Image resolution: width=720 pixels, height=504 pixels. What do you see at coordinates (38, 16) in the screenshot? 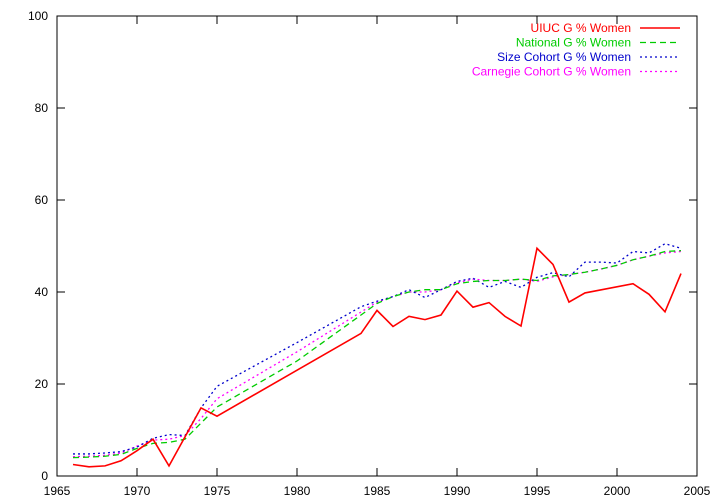
I see `y-tick-label: 100` at bounding box center [38, 16].